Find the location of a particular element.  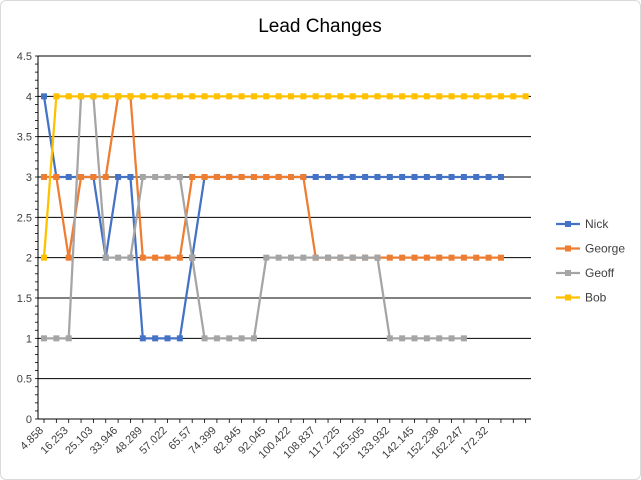

y-tick-label: 4 is located at coordinates (29, 97).